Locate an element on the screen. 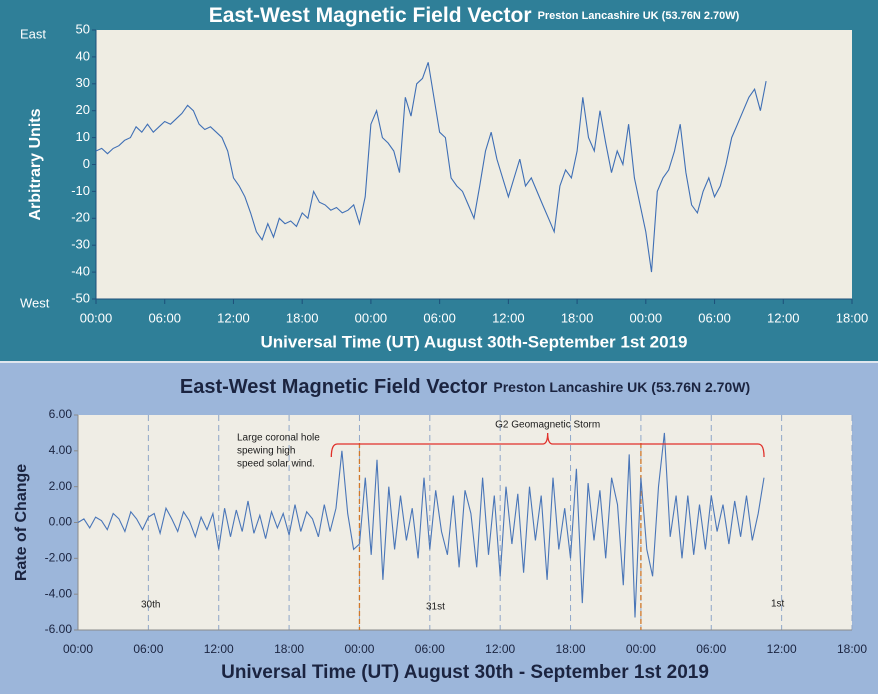  y-side-label: East is located at coordinates (33, 33).